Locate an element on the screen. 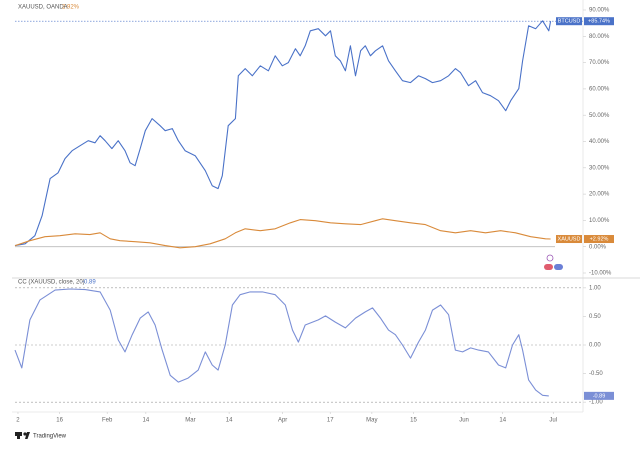 The image size is (640, 456). y-tick-label: 1.00 is located at coordinates (595, 288).